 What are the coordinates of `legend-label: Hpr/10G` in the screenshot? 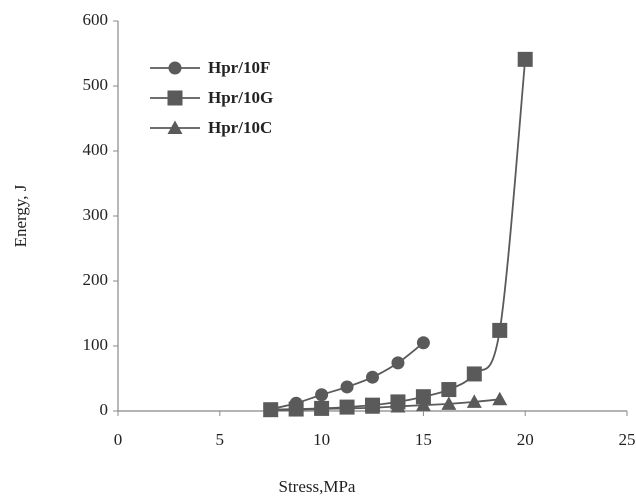 It's located at (240, 97).